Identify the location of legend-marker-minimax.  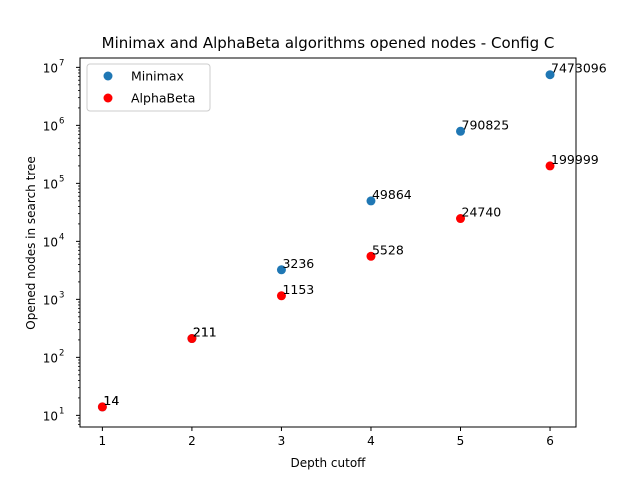
(108, 76).